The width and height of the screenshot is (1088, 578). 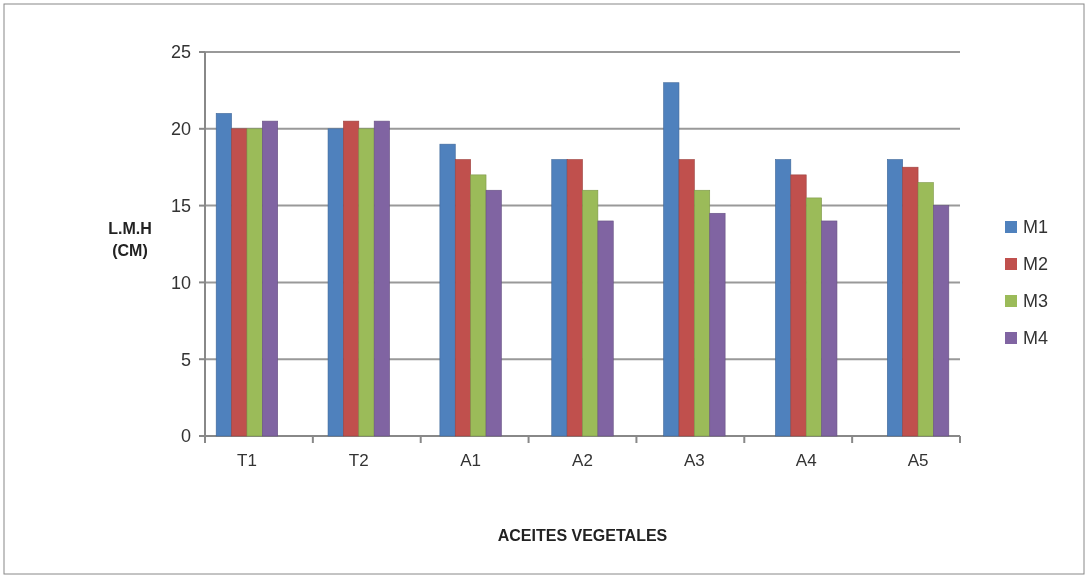 I want to click on y-tick-label: 5, so click(x=185, y=359).